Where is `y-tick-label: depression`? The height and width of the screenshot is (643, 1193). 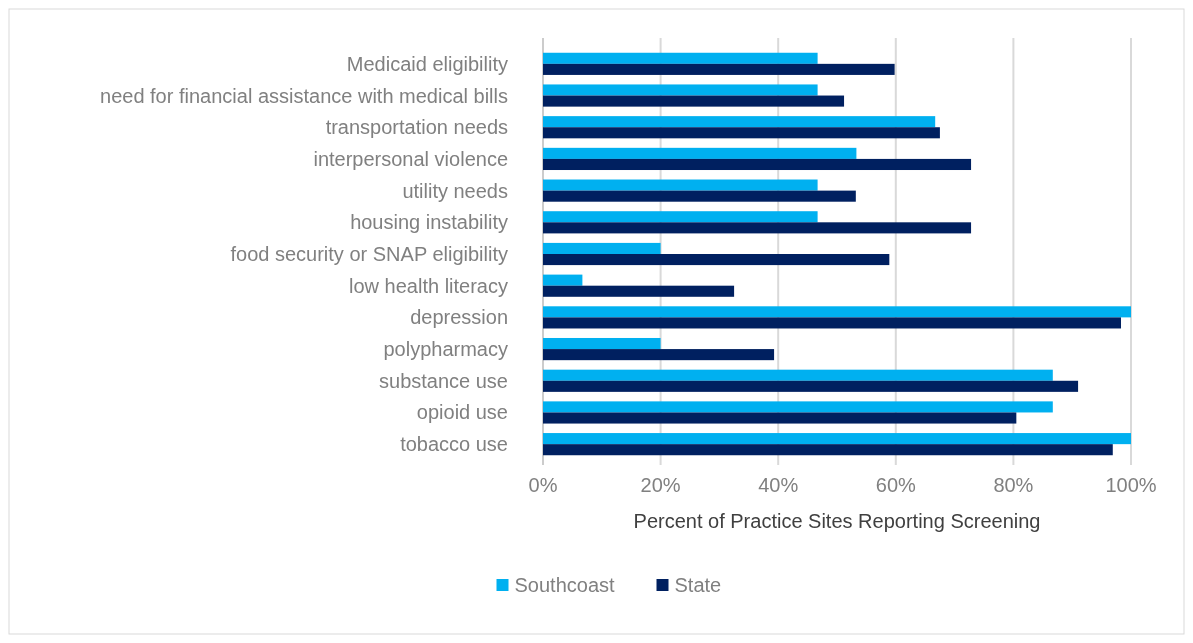 y-tick-label: depression is located at coordinates (459, 317).